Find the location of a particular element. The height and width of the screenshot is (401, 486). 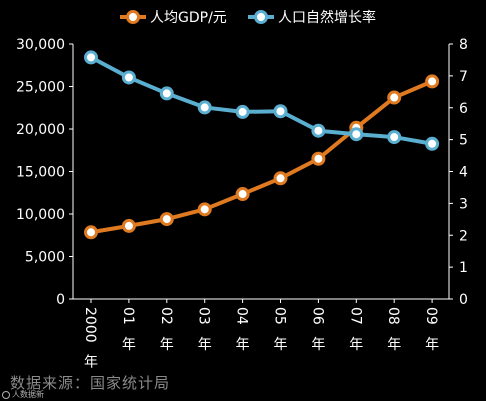

watermark: 人数据新 is located at coordinates (23, 394).